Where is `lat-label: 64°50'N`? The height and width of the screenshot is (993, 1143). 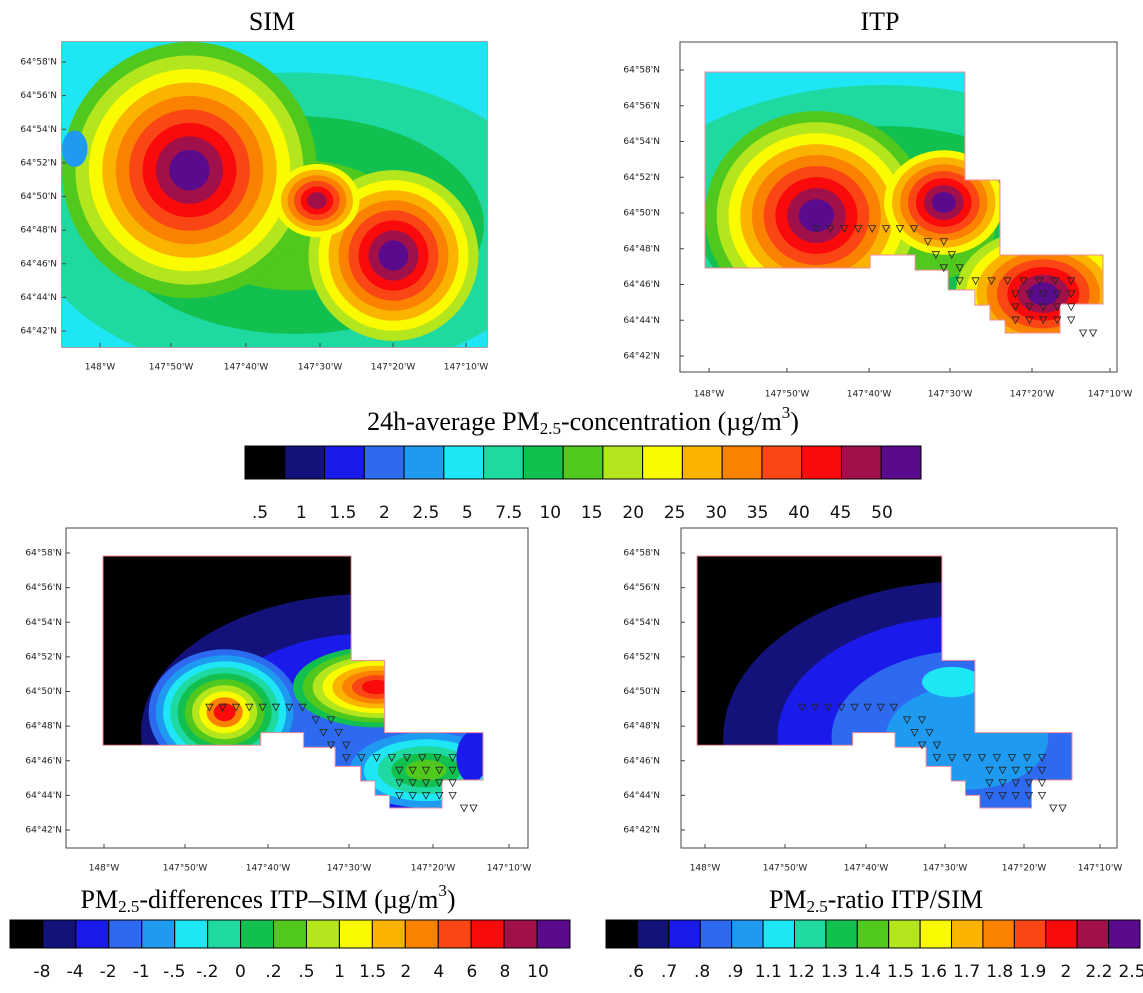 lat-label: 64°50'N is located at coordinates (38, 197).